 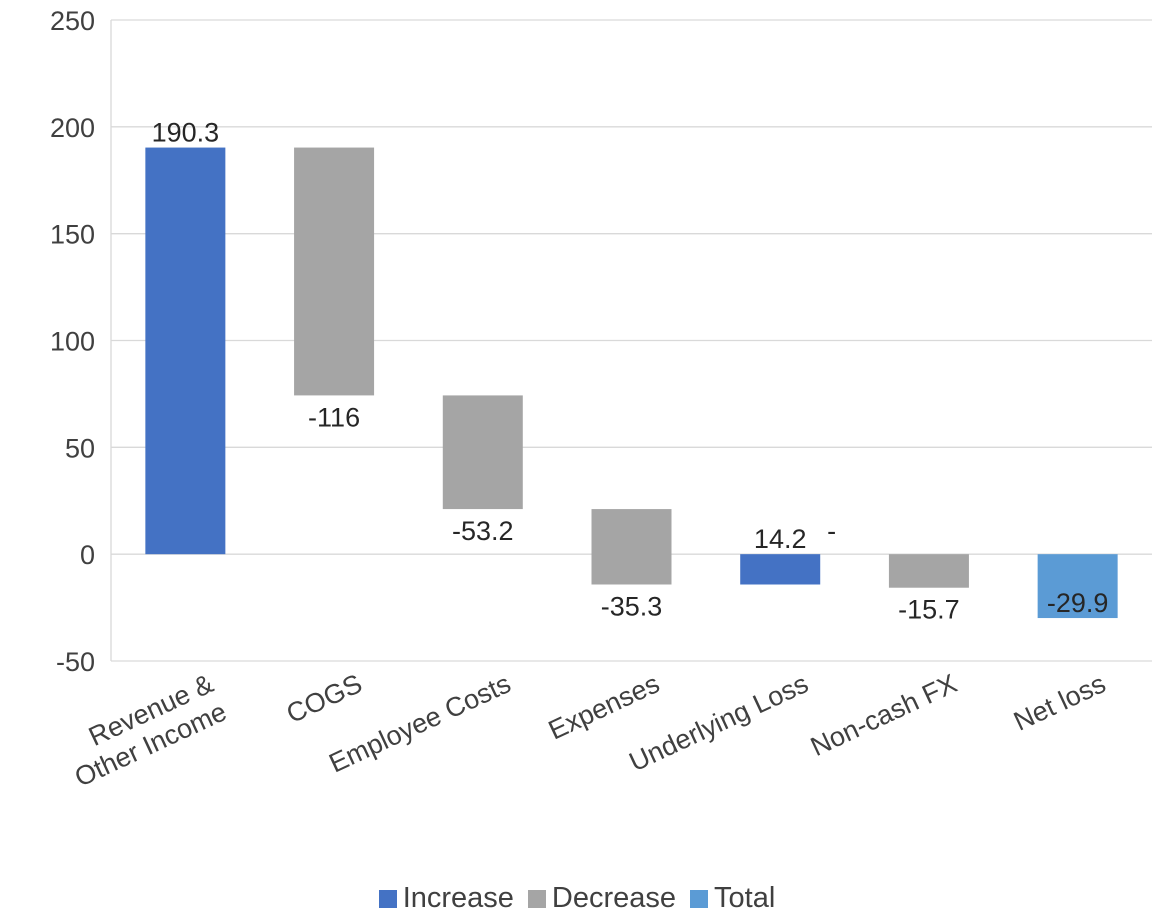 I want to click on y-tick-label: 50, so click(x=80, y=448).